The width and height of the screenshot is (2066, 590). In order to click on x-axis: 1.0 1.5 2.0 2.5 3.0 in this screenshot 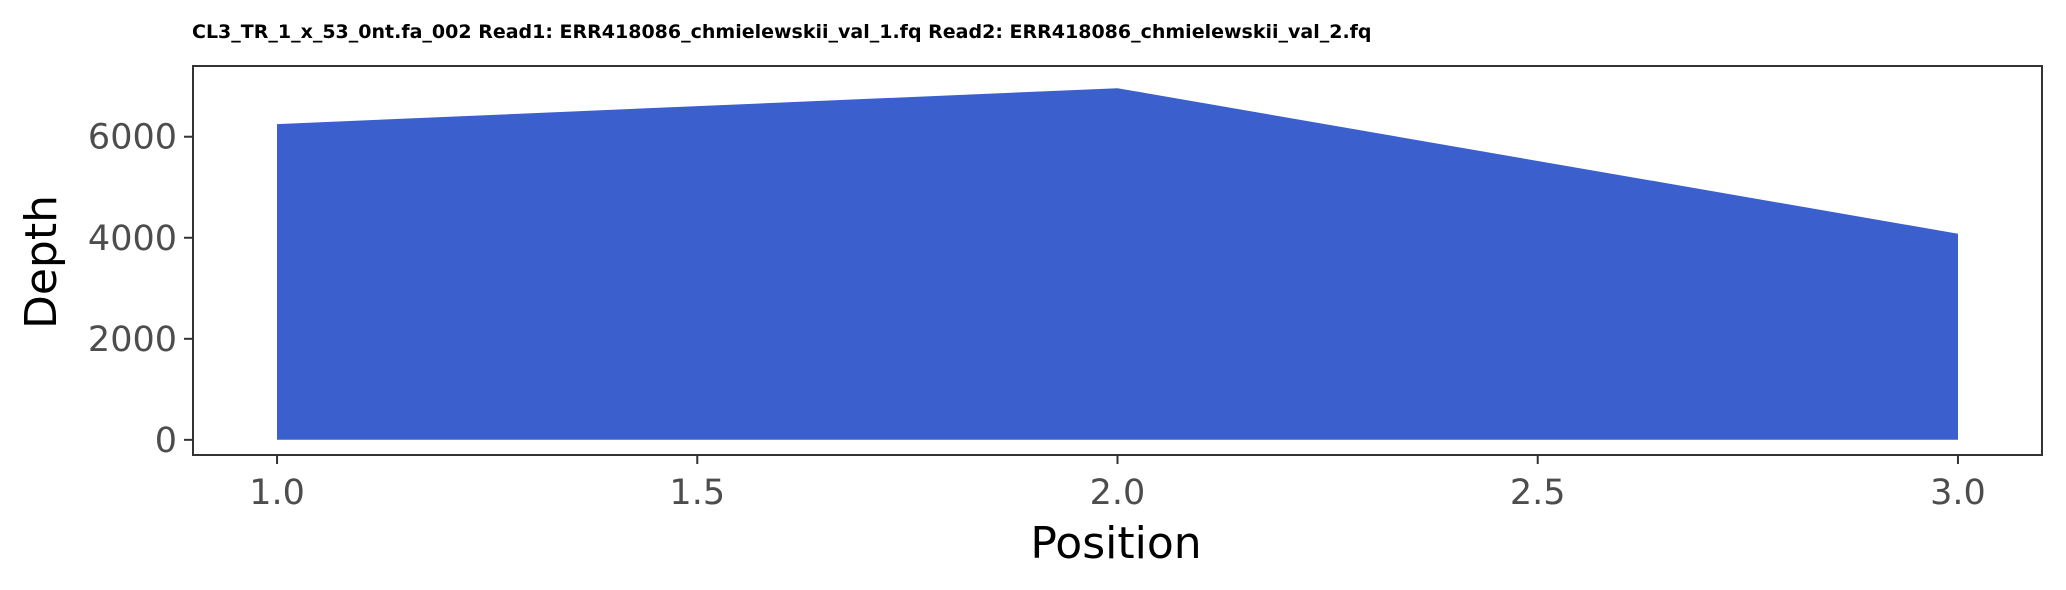, I will do `click(1117, 484)`.